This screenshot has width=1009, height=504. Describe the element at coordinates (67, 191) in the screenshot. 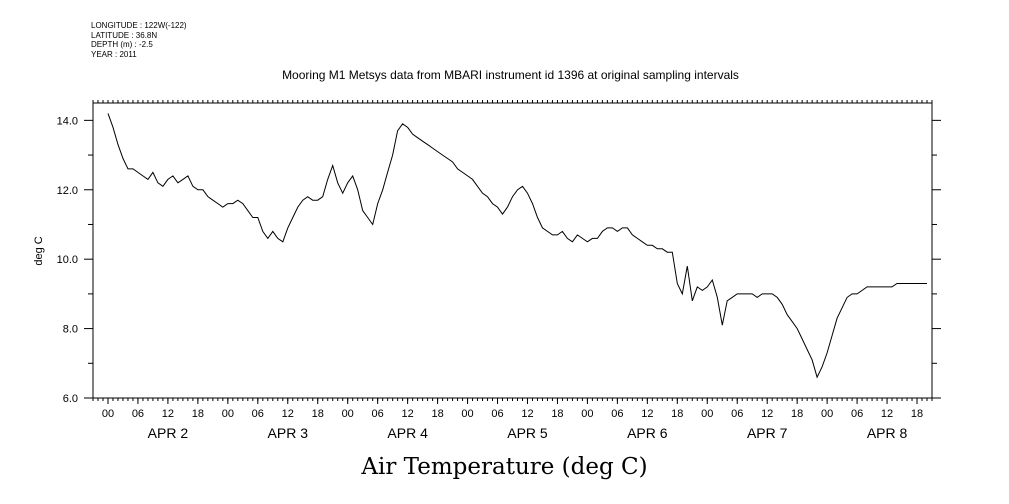

I see `y-tick-label: 12.0` at that location.